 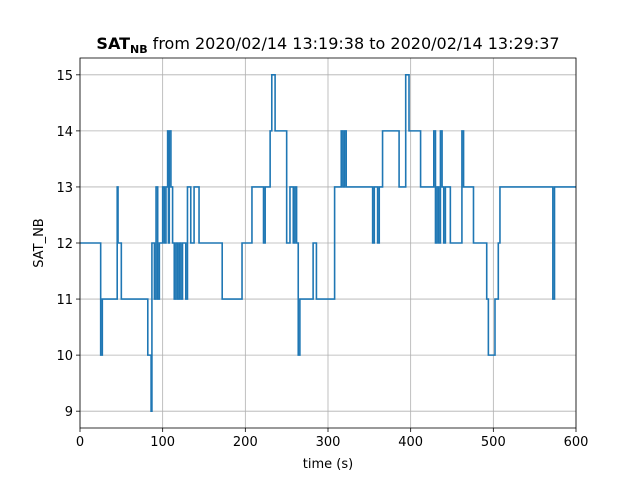 What do you see at coordinates (113, 43) in the screenshot?
I see `chart-title-main: SAT` at bounding box center [113, 43].